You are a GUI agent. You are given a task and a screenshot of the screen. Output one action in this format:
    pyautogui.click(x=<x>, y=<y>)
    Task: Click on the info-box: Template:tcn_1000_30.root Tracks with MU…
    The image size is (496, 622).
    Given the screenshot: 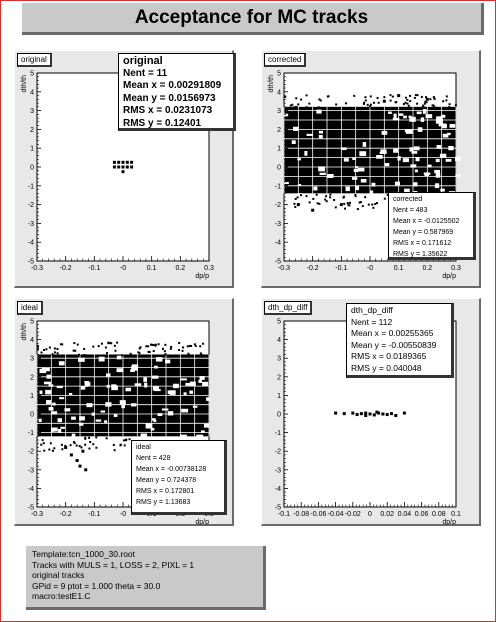 What is the action you would take?
    pyautogui.click(x=146, y=578)
    